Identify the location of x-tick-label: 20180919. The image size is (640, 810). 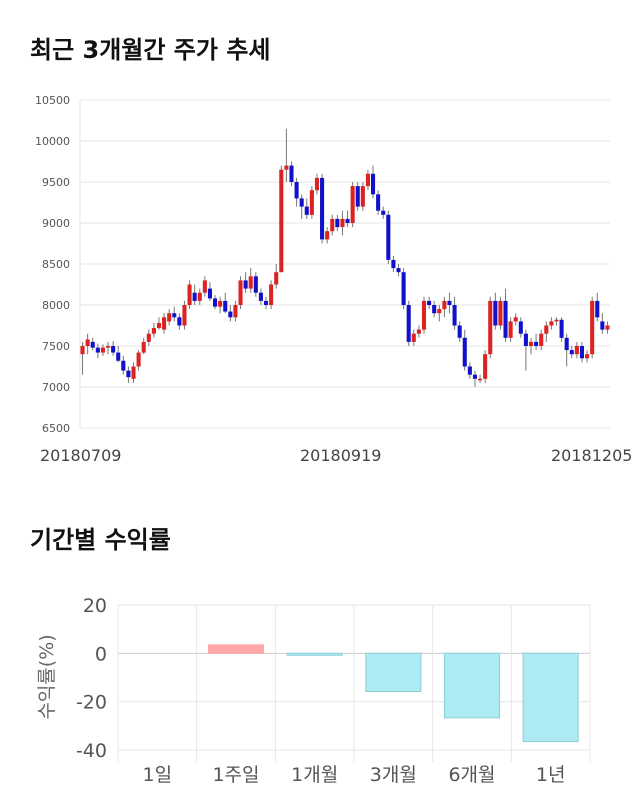
(340, 455).